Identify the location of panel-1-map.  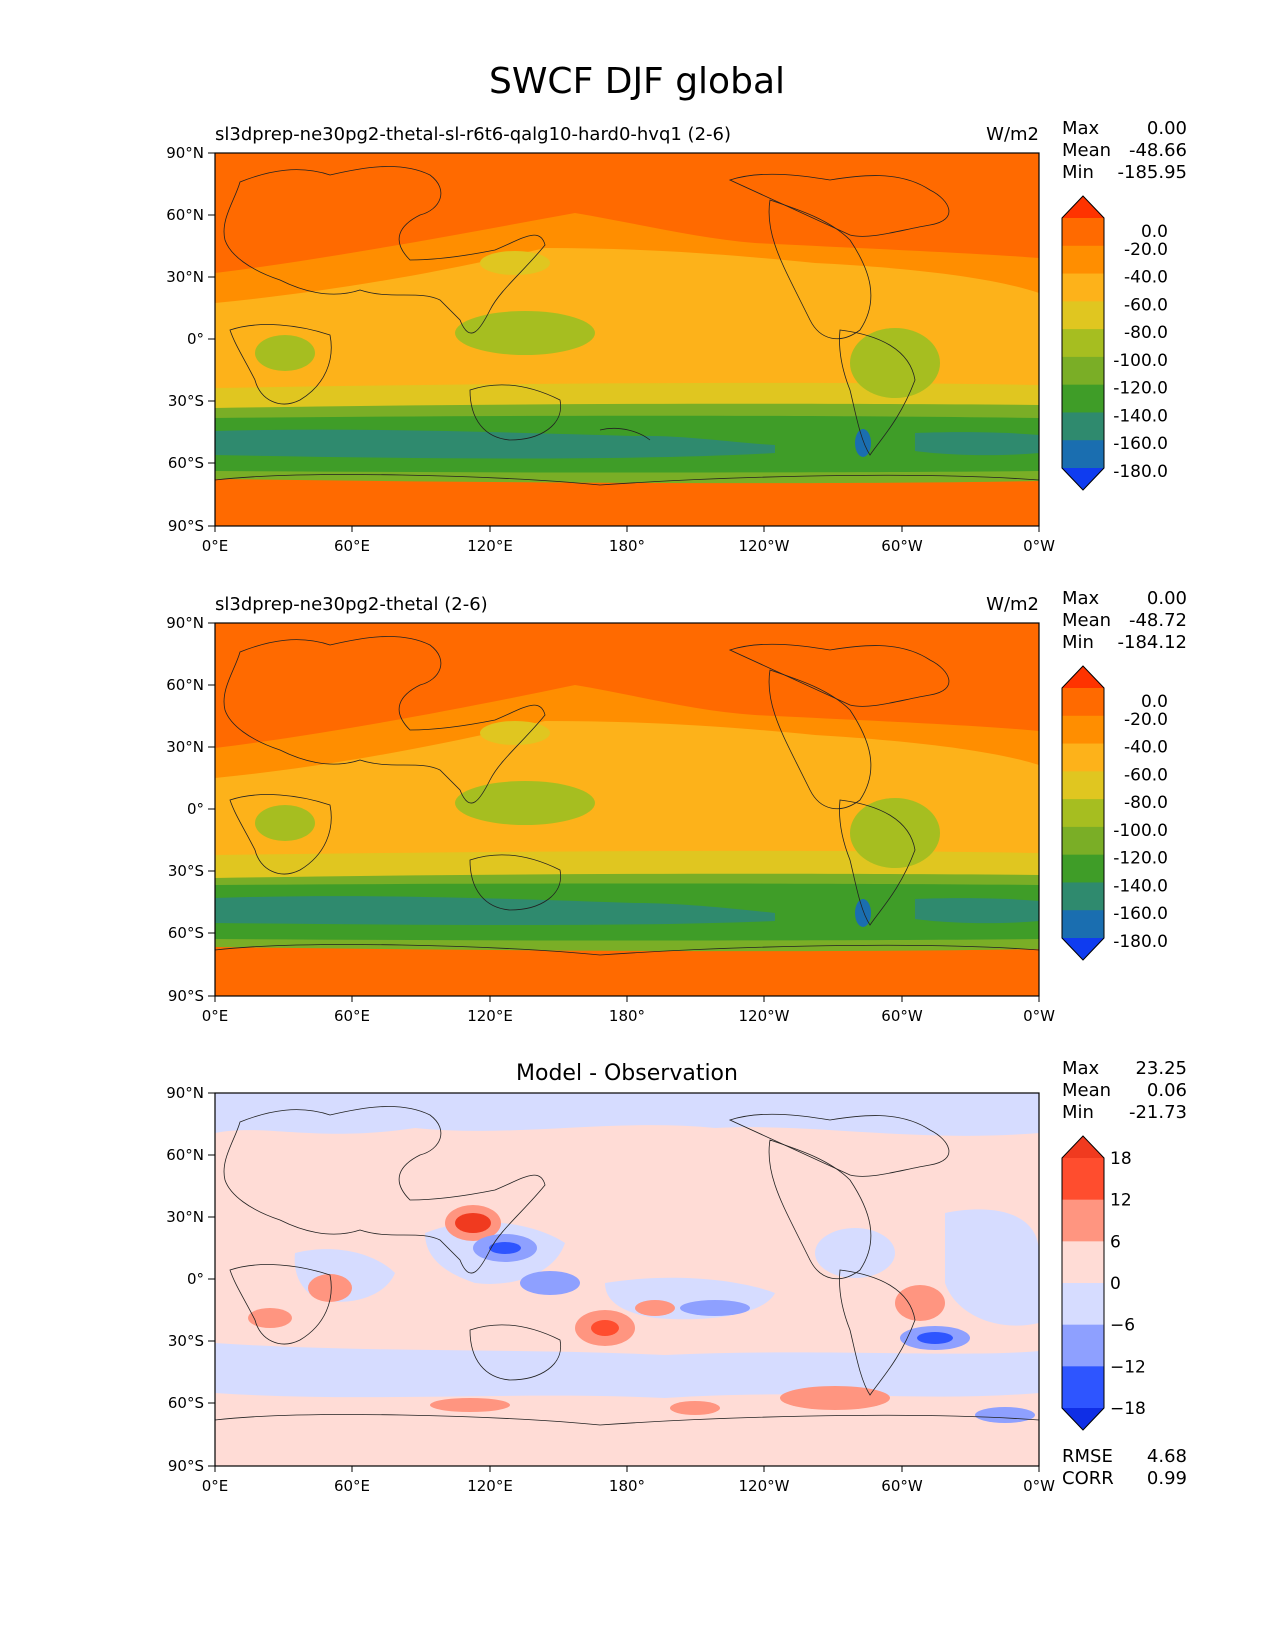
(627, 339).